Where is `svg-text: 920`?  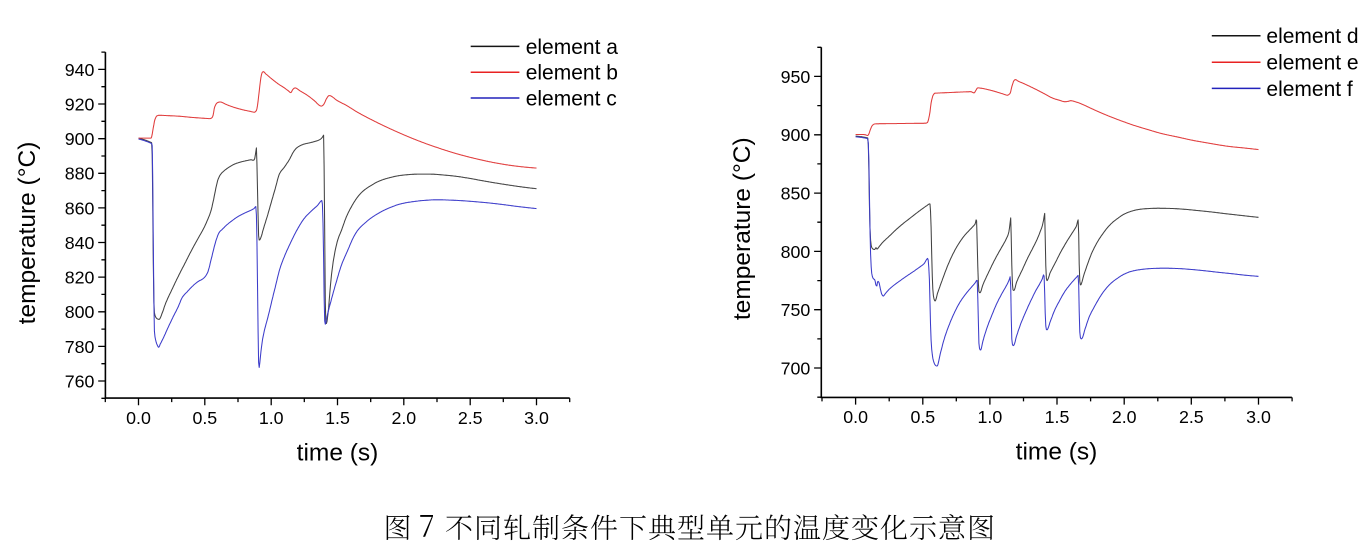 svg-text: 920 is located at coordinates (80, 104).